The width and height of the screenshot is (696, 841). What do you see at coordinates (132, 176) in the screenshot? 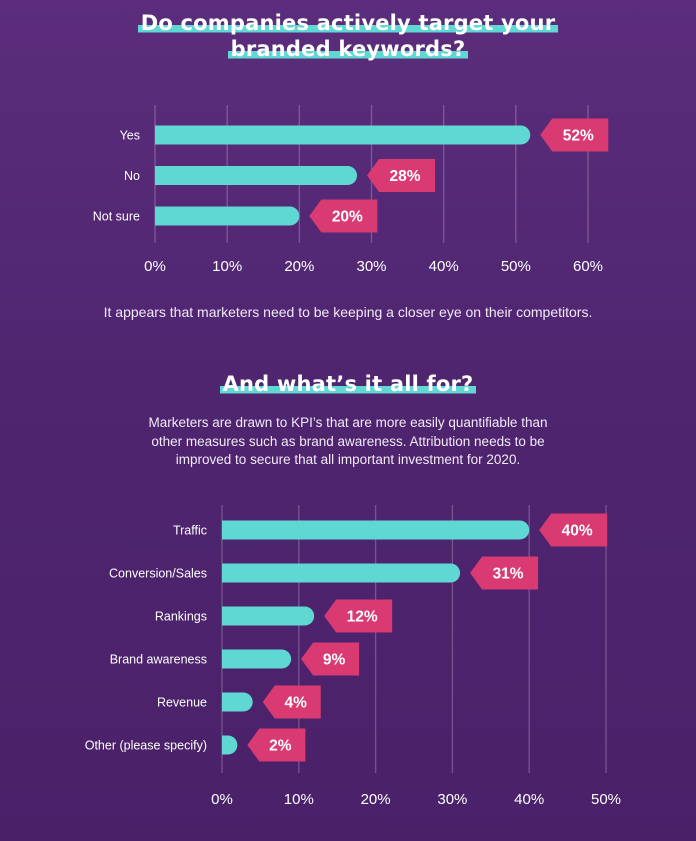
I see `chart1-category-label: No` at bounding box center [132, 176].